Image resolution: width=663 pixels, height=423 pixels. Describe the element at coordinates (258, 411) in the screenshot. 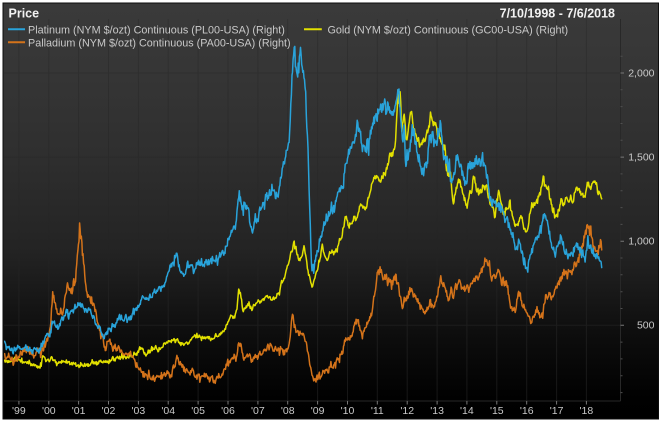

I see `svg-text: '07` at that location.